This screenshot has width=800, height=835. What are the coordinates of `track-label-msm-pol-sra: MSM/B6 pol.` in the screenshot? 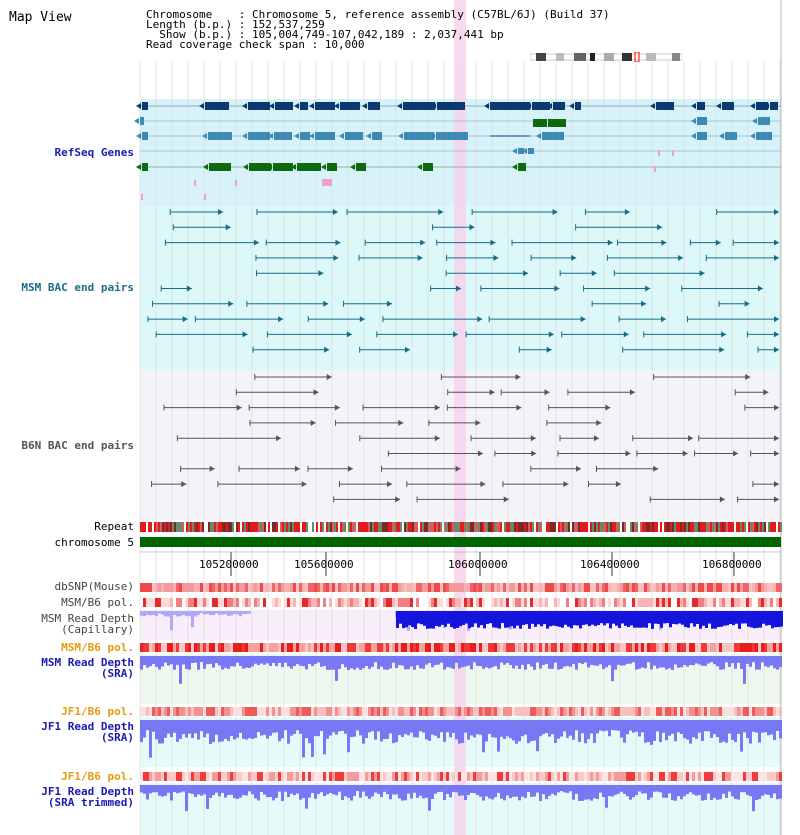 It's located at (97, 647).